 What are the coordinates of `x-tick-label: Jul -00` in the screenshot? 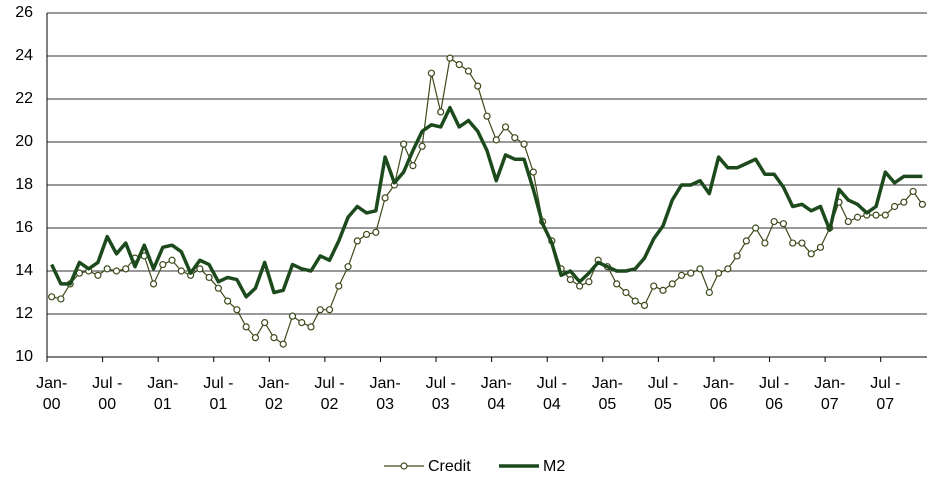 It's located at (107, 394).